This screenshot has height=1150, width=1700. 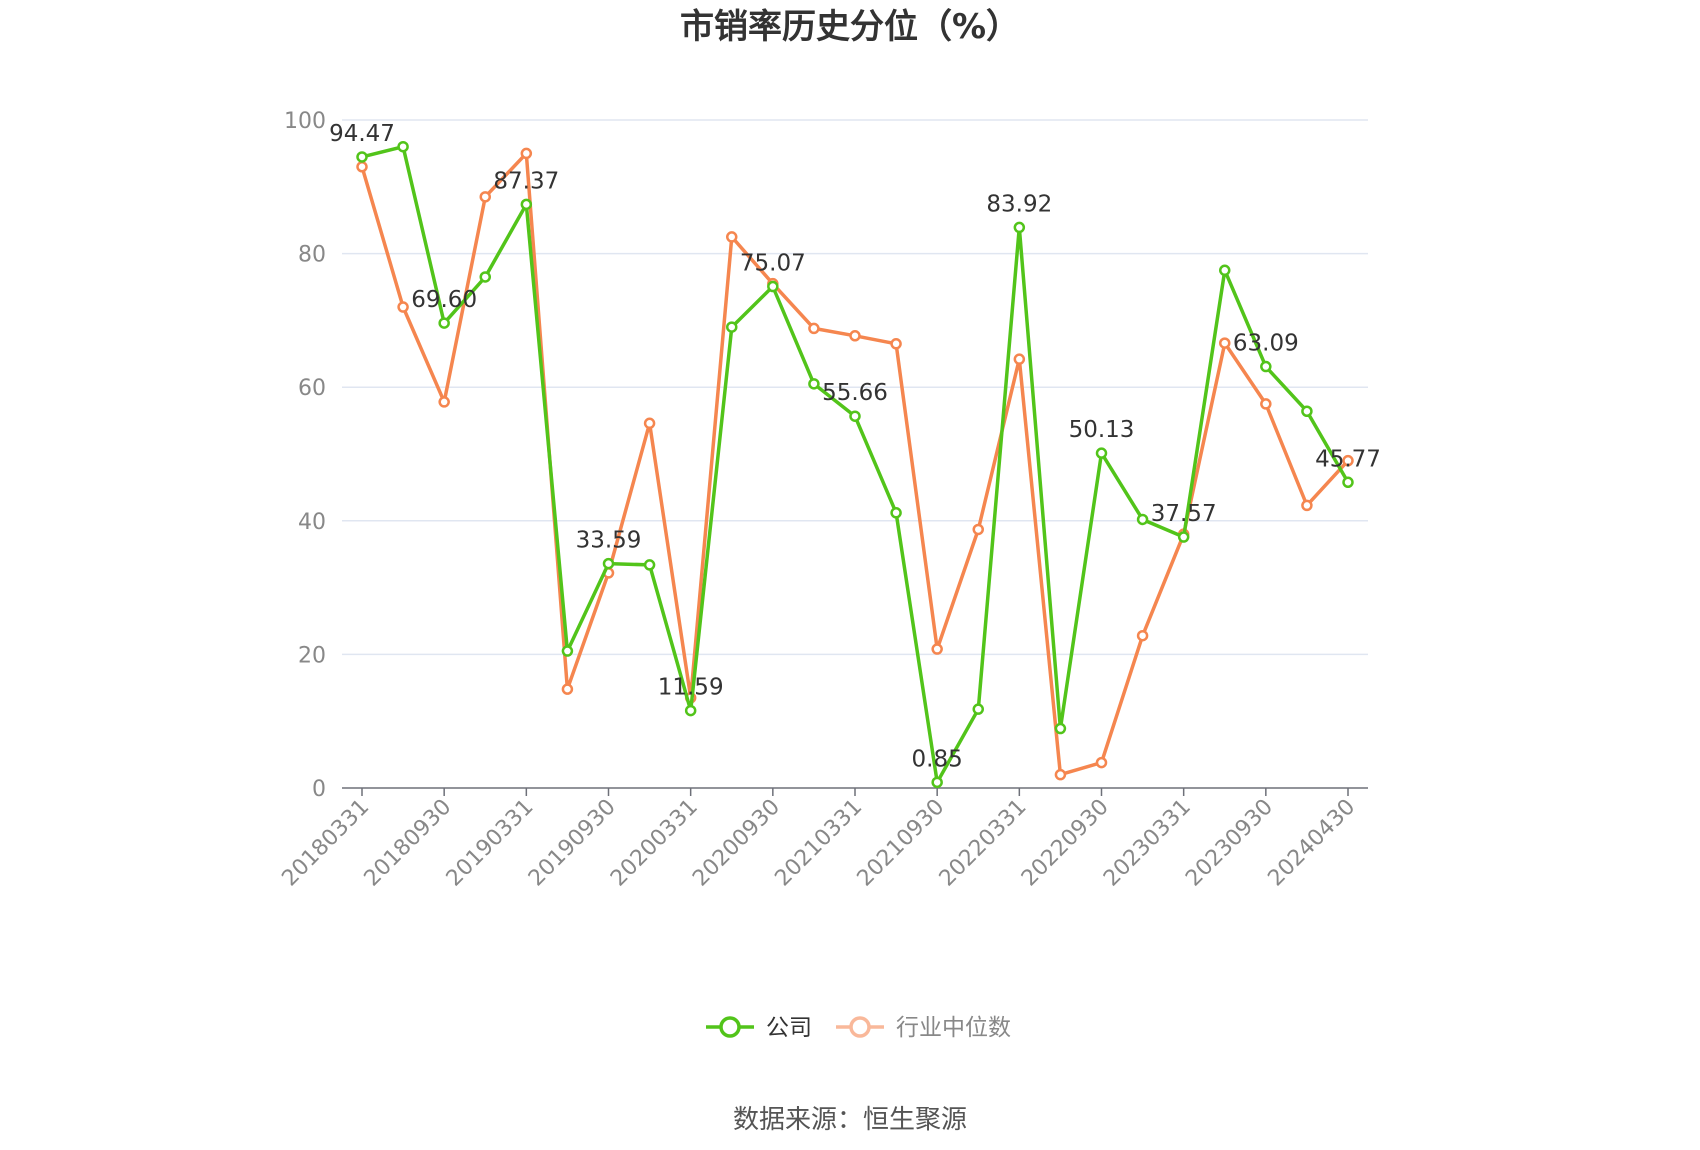 I want to click on x-tick-label: 20230930, so click(x=1229, y=843).